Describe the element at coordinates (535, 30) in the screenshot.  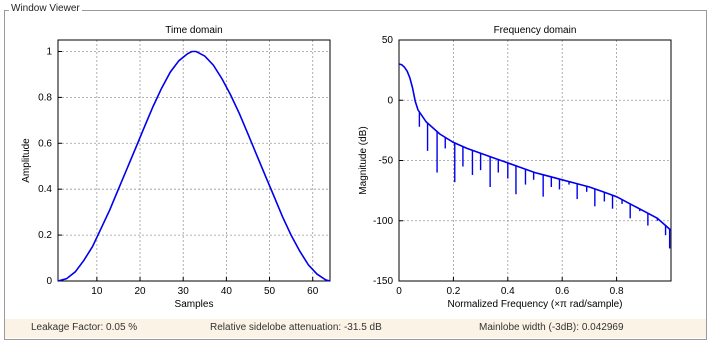
I see `freq-title: Frequency domain` at that location.